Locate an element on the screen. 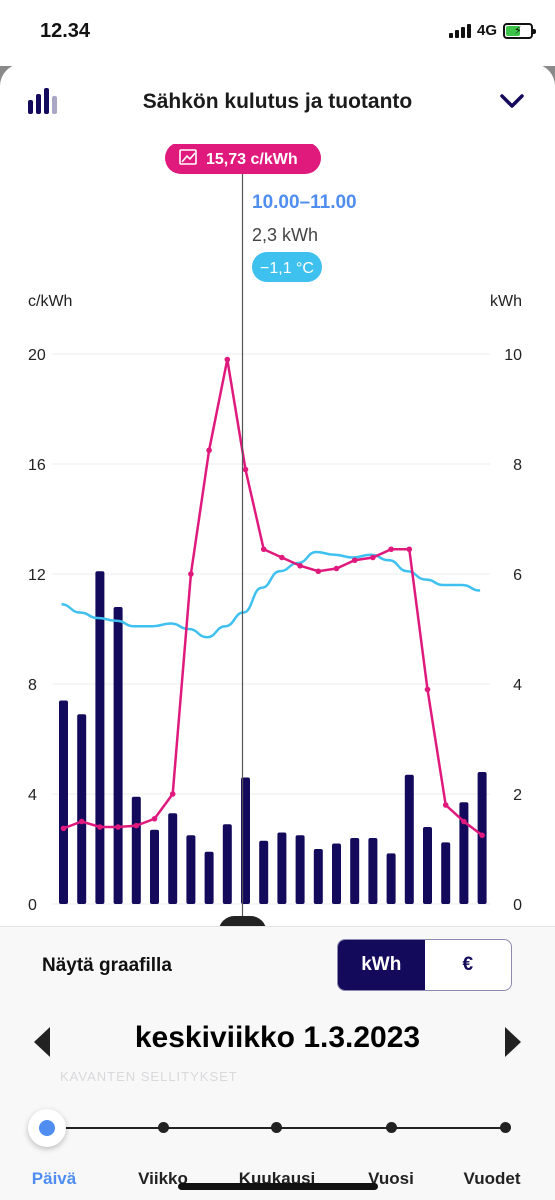 The height and width of the screenshot is (1200, 555). current-date: keskiviikko 1.3.2023 is located at coordinates (277, 1037).